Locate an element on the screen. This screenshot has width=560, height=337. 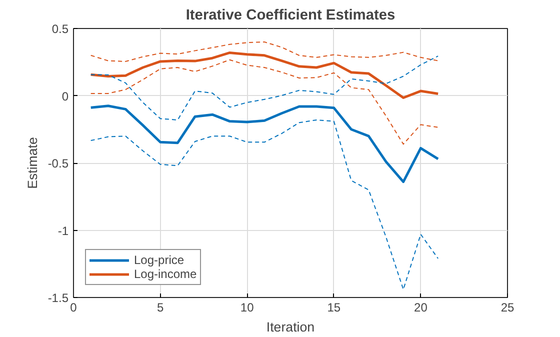
x-tick-label: 0 is located at coordinates (74, 307).